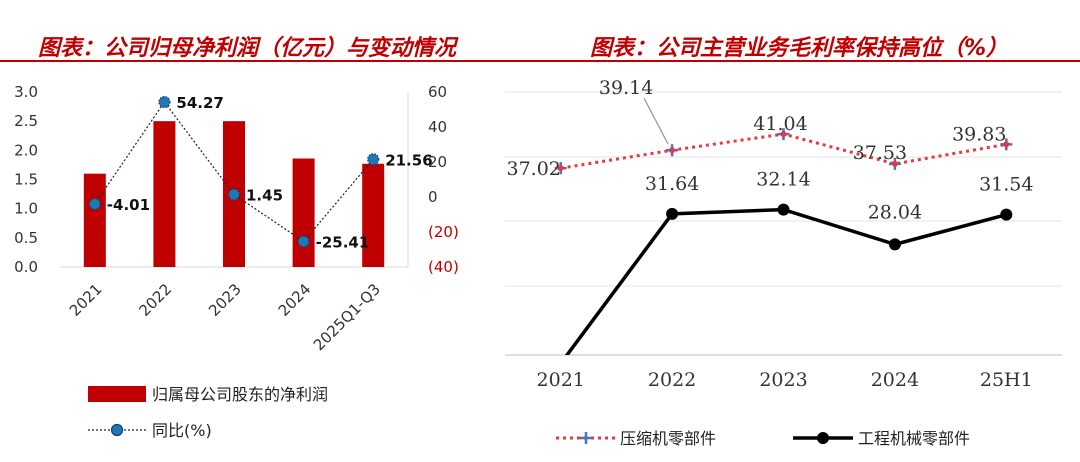 Image resolution: width=1080 pixels, height=462 pixels. I want to click on compressor-label: 41.04, so click(780, 124).